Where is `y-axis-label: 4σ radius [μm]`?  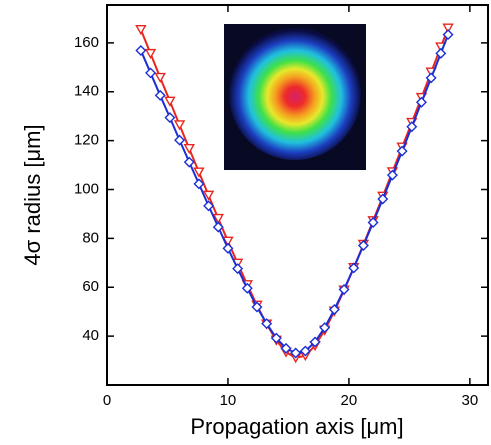
y-axis-label: 4σ radius [μm] is located at coordinates (32, 194).